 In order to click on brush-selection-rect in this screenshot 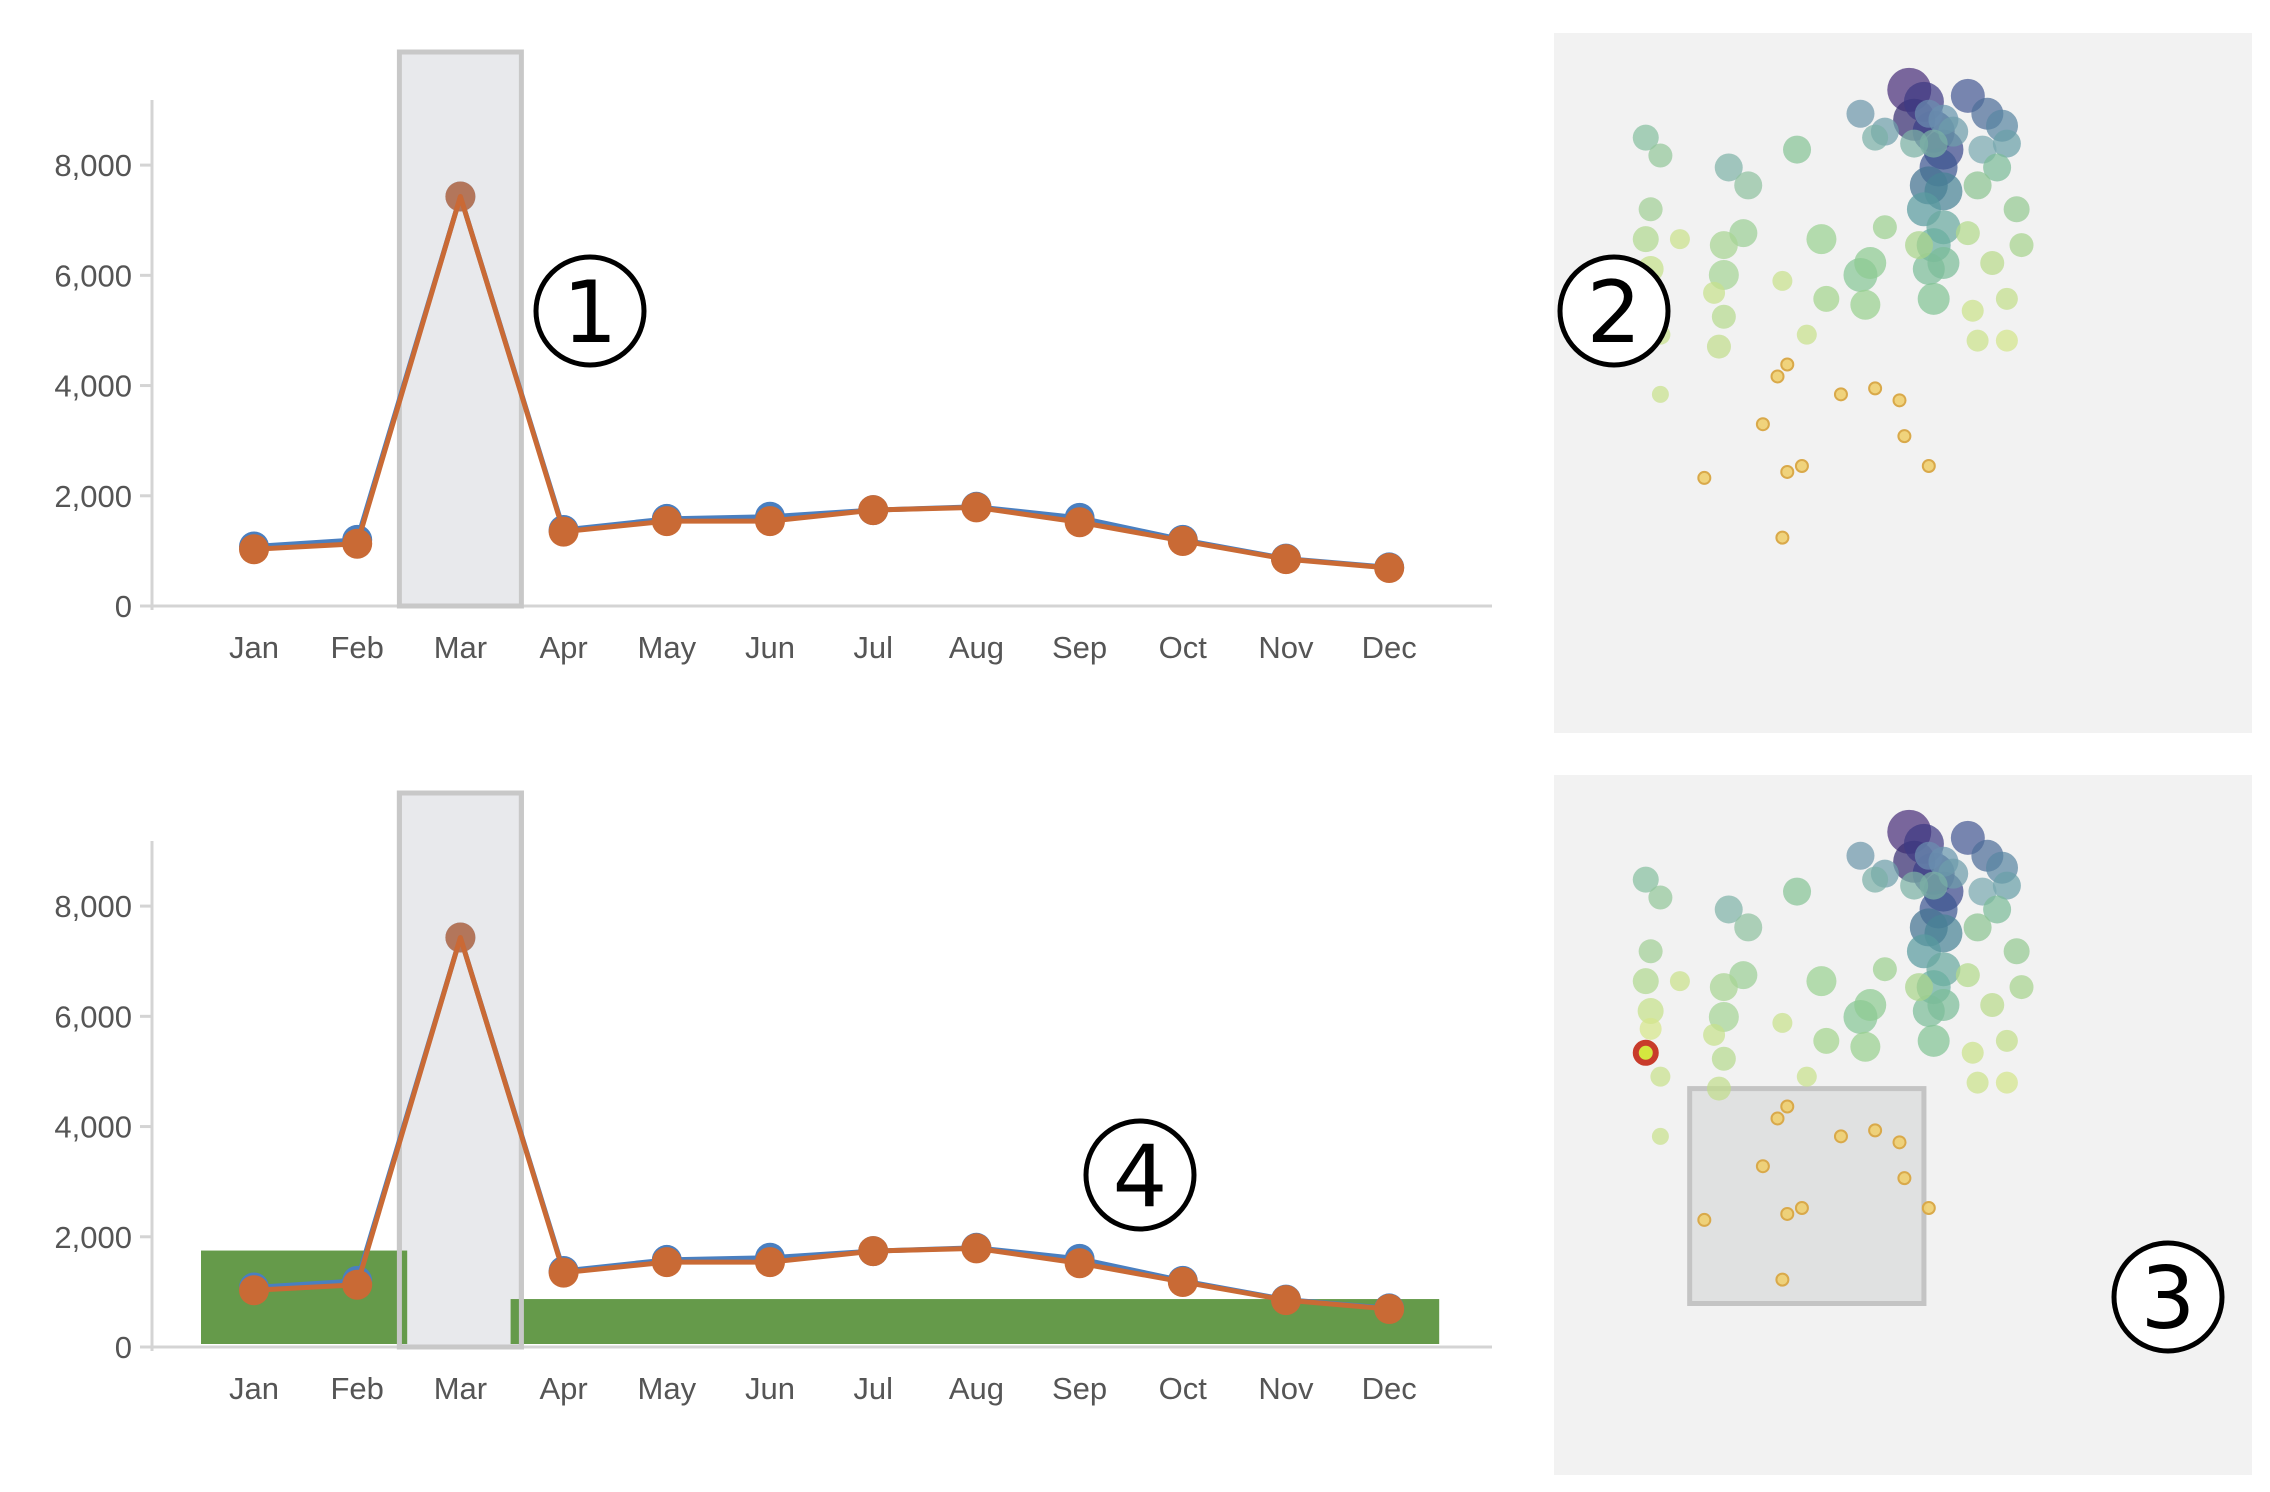, I will do `click(1807, 1196)`.